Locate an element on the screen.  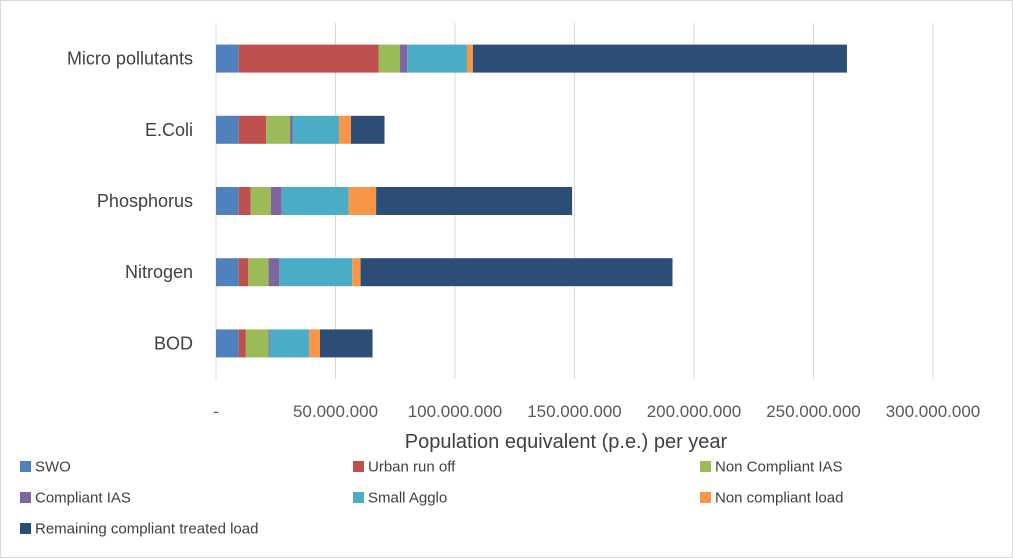
bar-phosphorus-non-compliant-ias is located at coordinates (260, 201).